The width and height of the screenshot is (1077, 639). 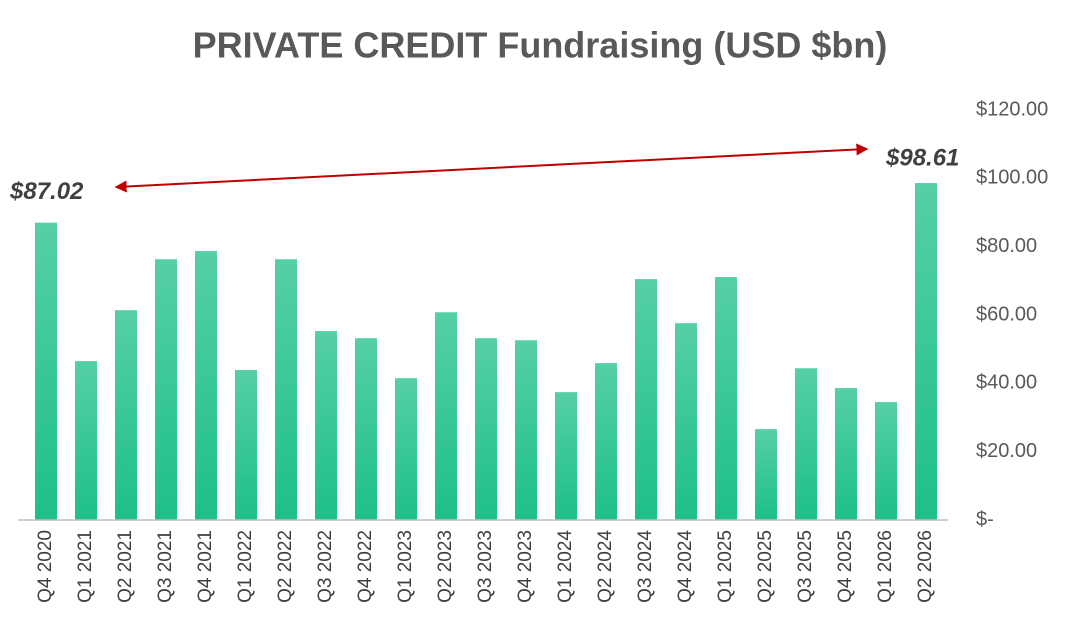 I want to click on x-tick-label: Q2 2026, so click(x=925, y=566).